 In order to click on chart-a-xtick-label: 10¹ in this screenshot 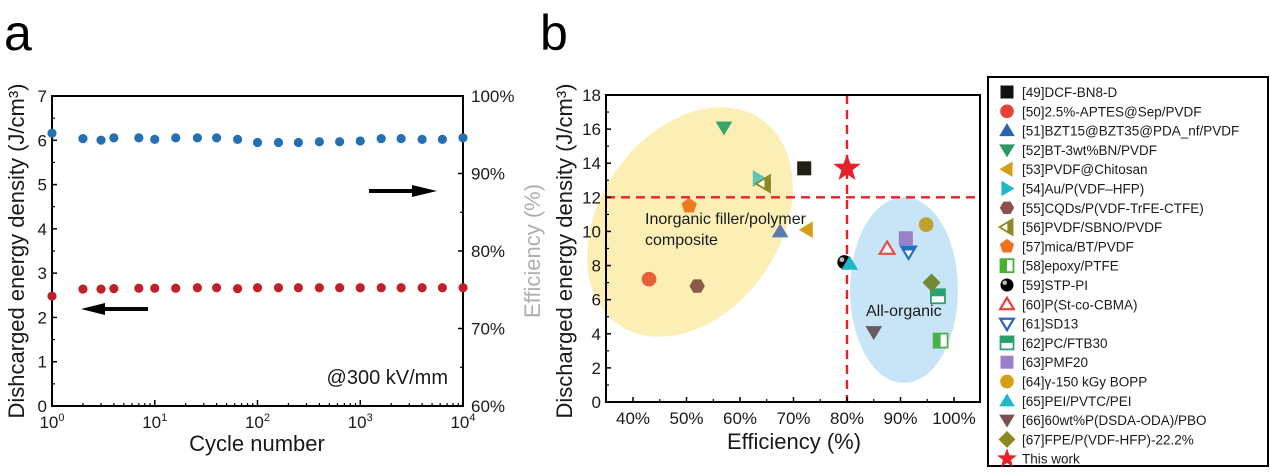, I will do `click(154, 422)`.